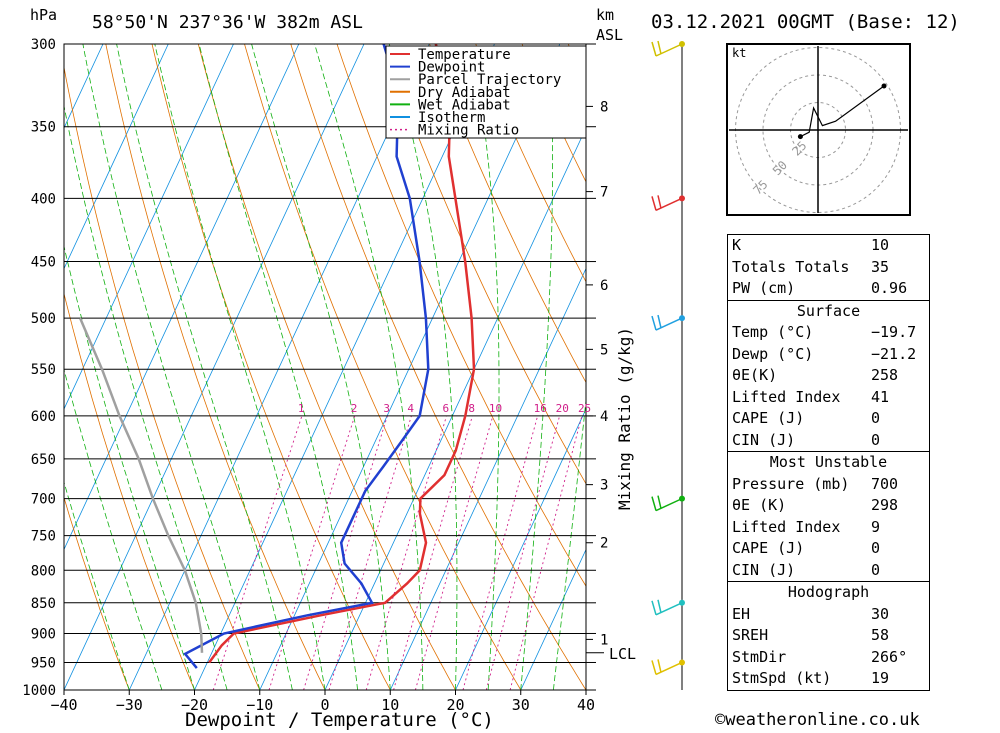 The width and height of the screenshot is (1000, 733). Describe the element at coordinates (885, 505) in the screenshot. I see `mu-theta-value: 298` at that location.